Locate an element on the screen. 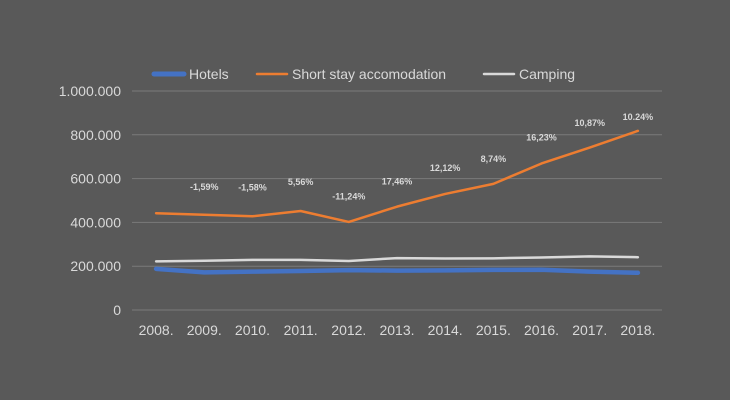  y-tick-label: 400.000 is located at coordinates (95, 222).